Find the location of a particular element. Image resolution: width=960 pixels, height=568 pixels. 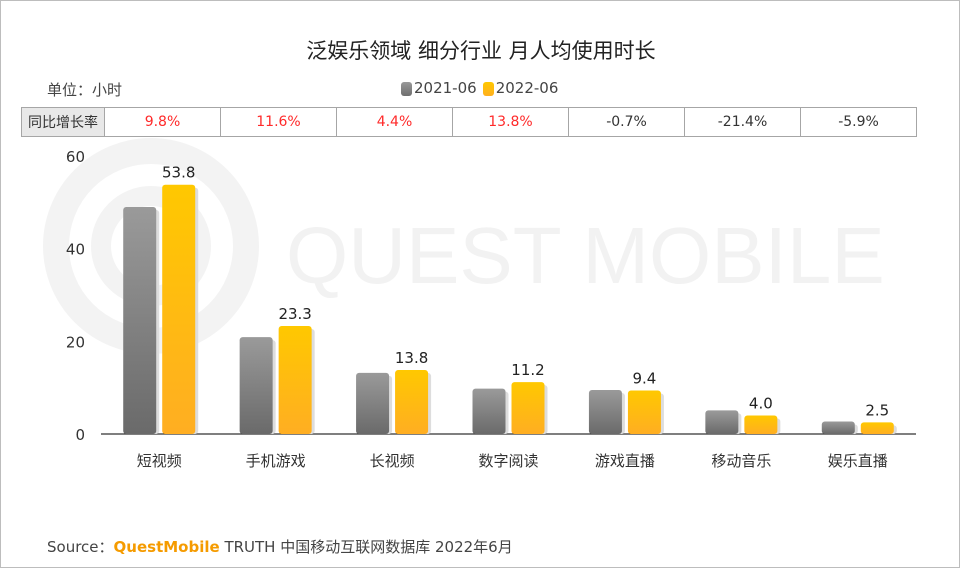

yoy-cell: -21.4% is located at coordinates (742, 122).